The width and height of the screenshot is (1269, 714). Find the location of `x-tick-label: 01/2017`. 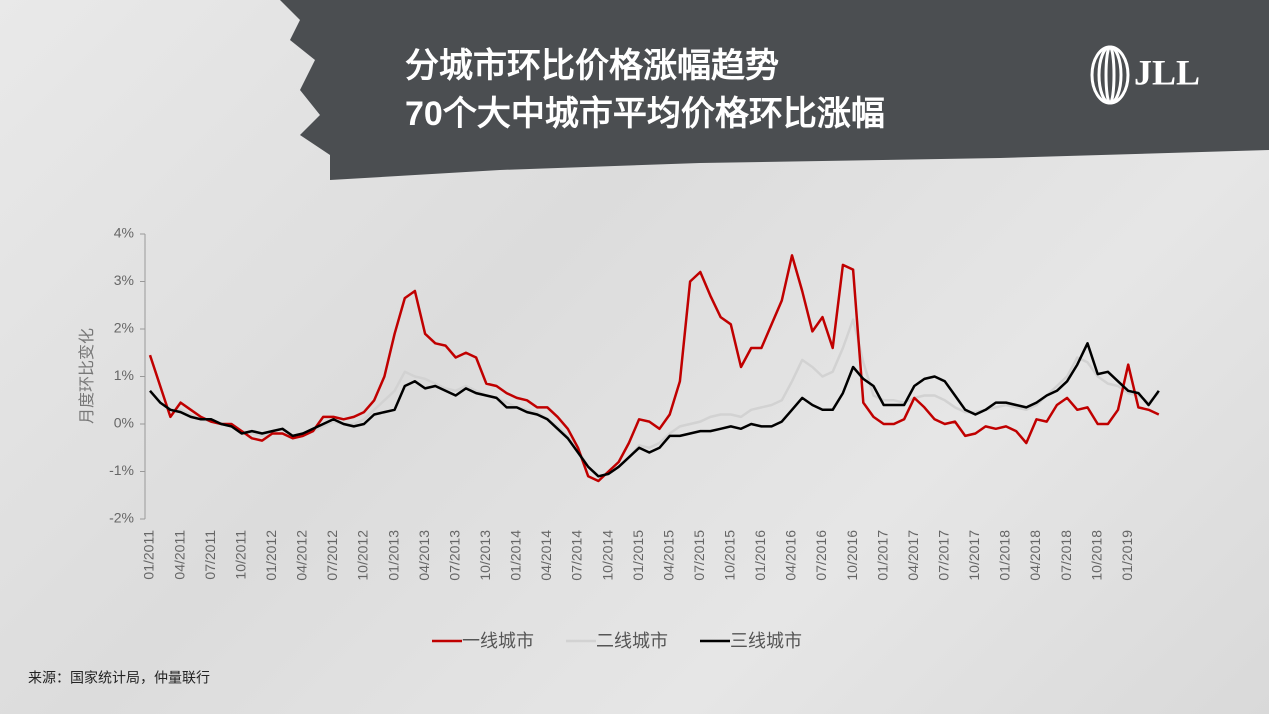

x-tick-label: 01/2017 is located at coordinates (882, 555).